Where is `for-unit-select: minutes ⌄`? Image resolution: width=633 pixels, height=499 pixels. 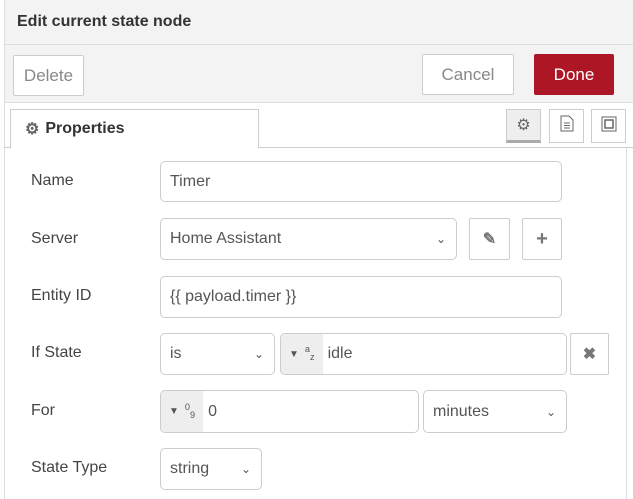 for-unit-select: minutes ⌄ is located at coordinates (495, 411).